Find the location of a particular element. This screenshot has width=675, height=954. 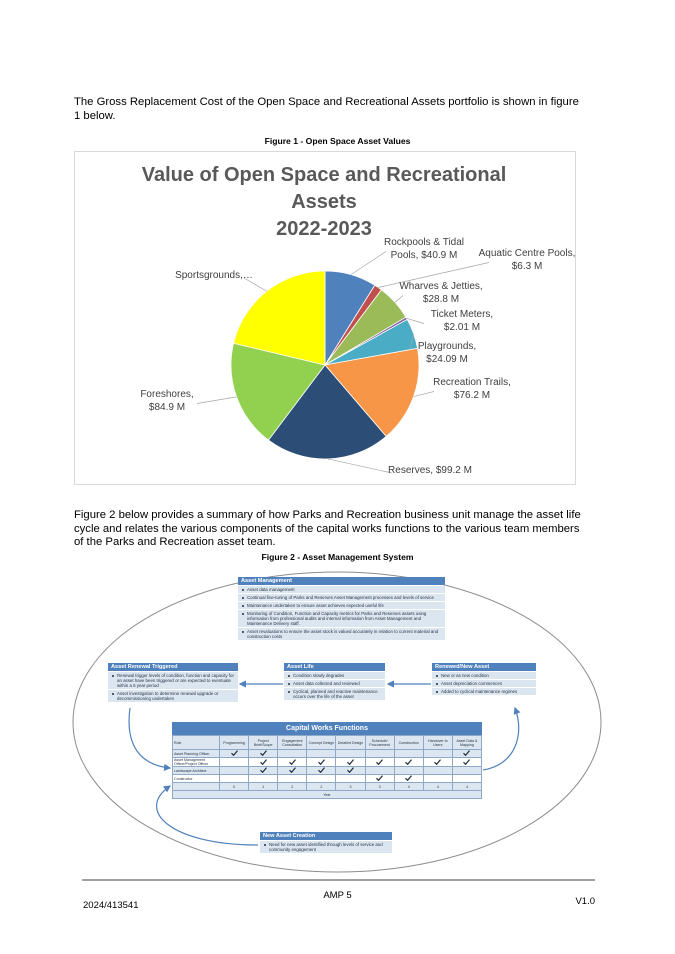

box-title: Renewed/New Asset is located at coordinates (484, 667).